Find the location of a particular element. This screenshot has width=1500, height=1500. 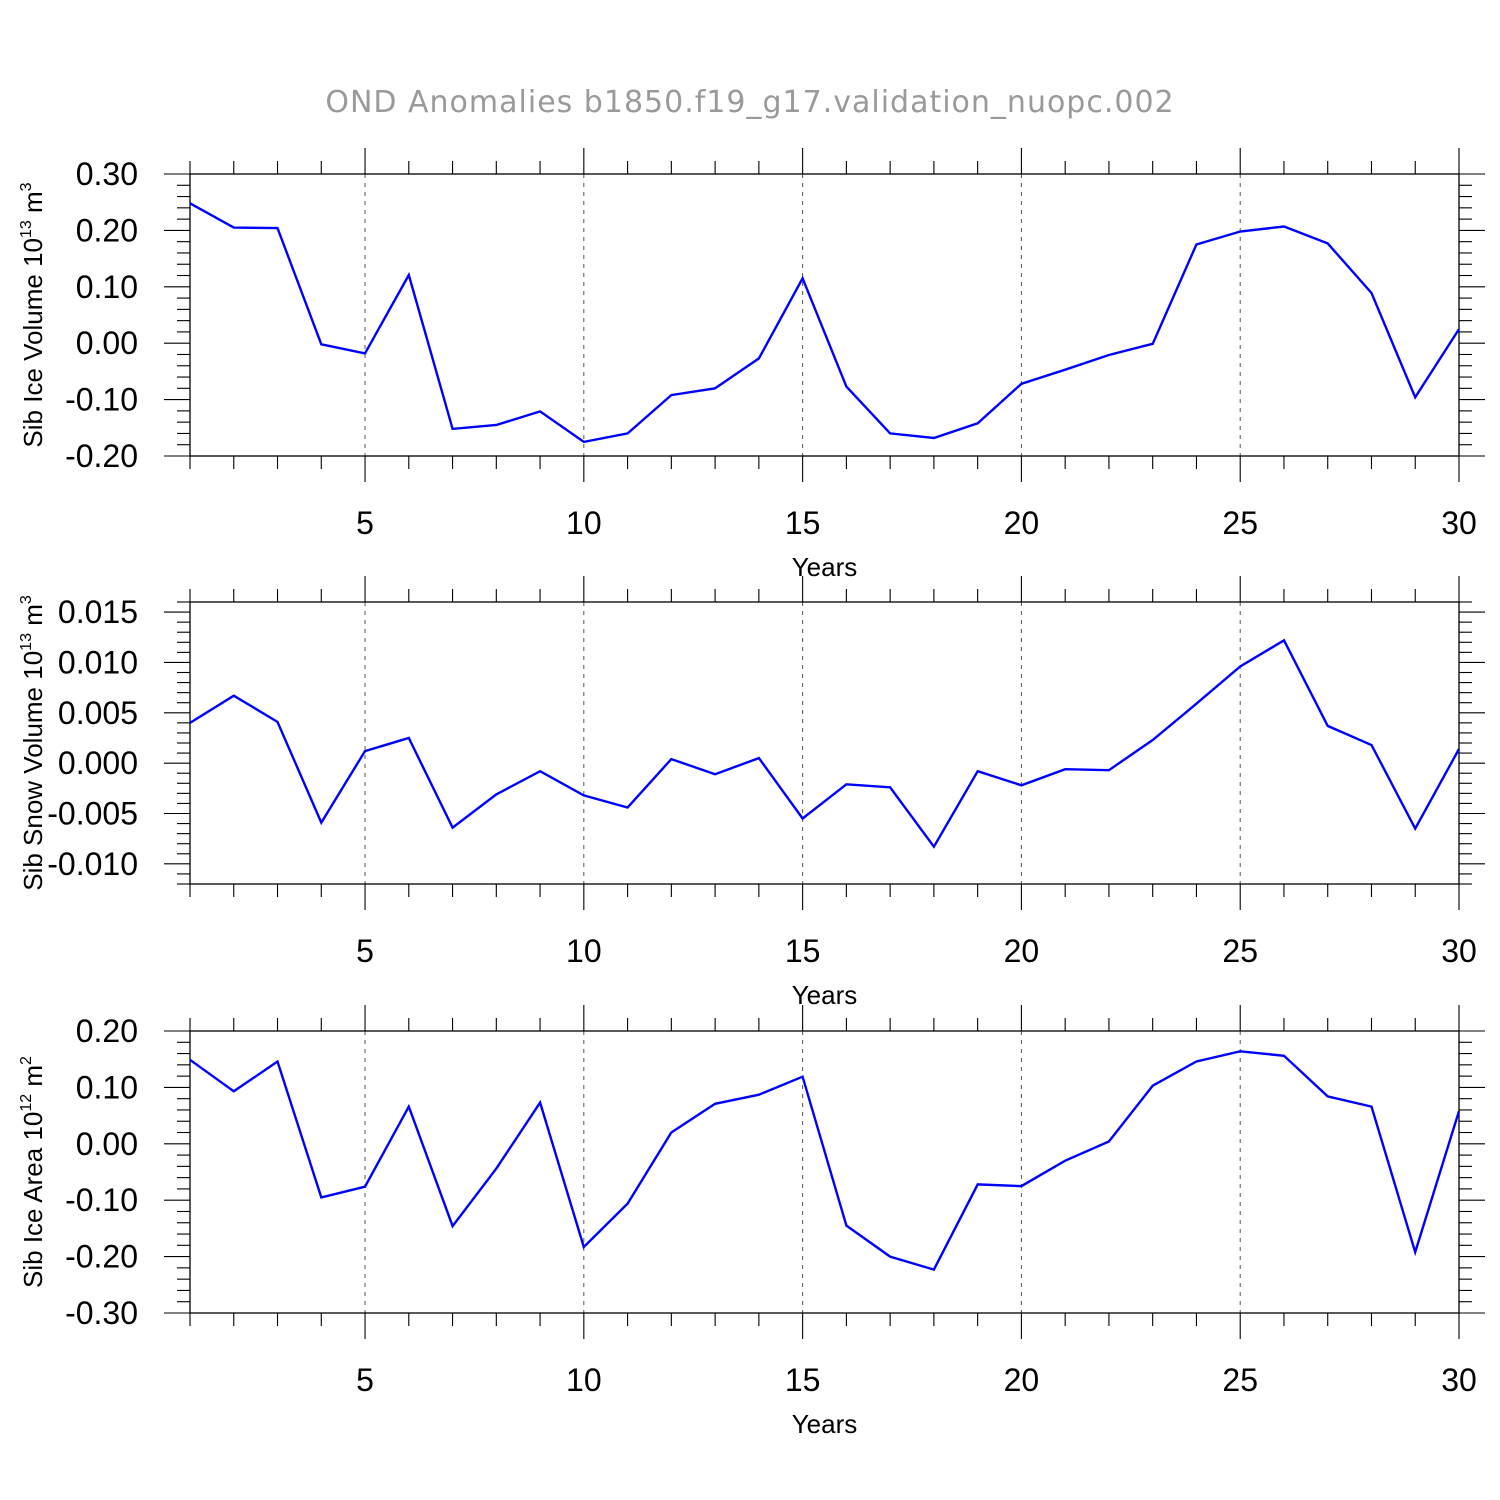

y-axis-label-text: Sib Ice Area 10 is located at coordinates (33, 1200).